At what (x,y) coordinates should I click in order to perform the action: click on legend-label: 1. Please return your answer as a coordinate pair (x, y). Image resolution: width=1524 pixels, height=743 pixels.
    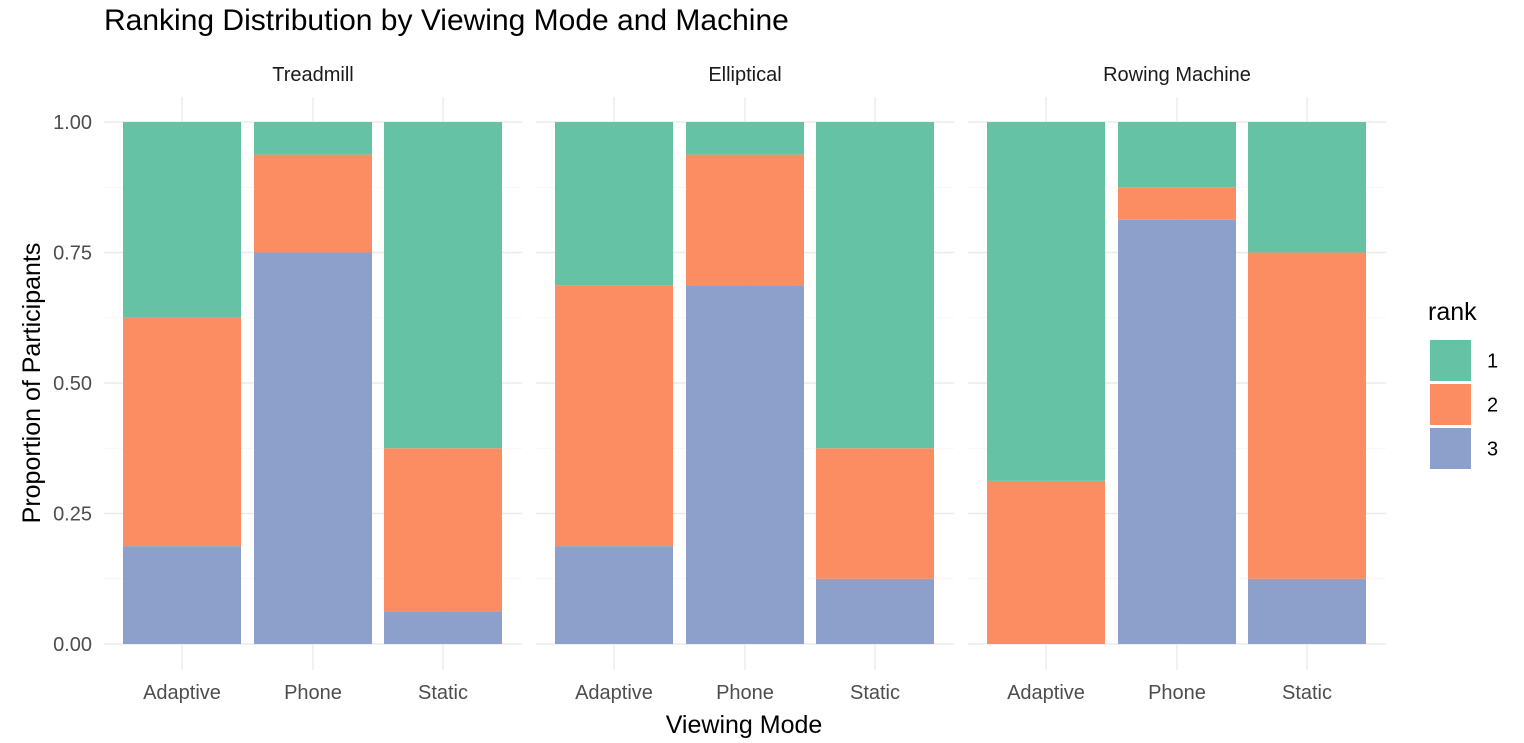
    Looking at the image, I should click on (1492, 362).